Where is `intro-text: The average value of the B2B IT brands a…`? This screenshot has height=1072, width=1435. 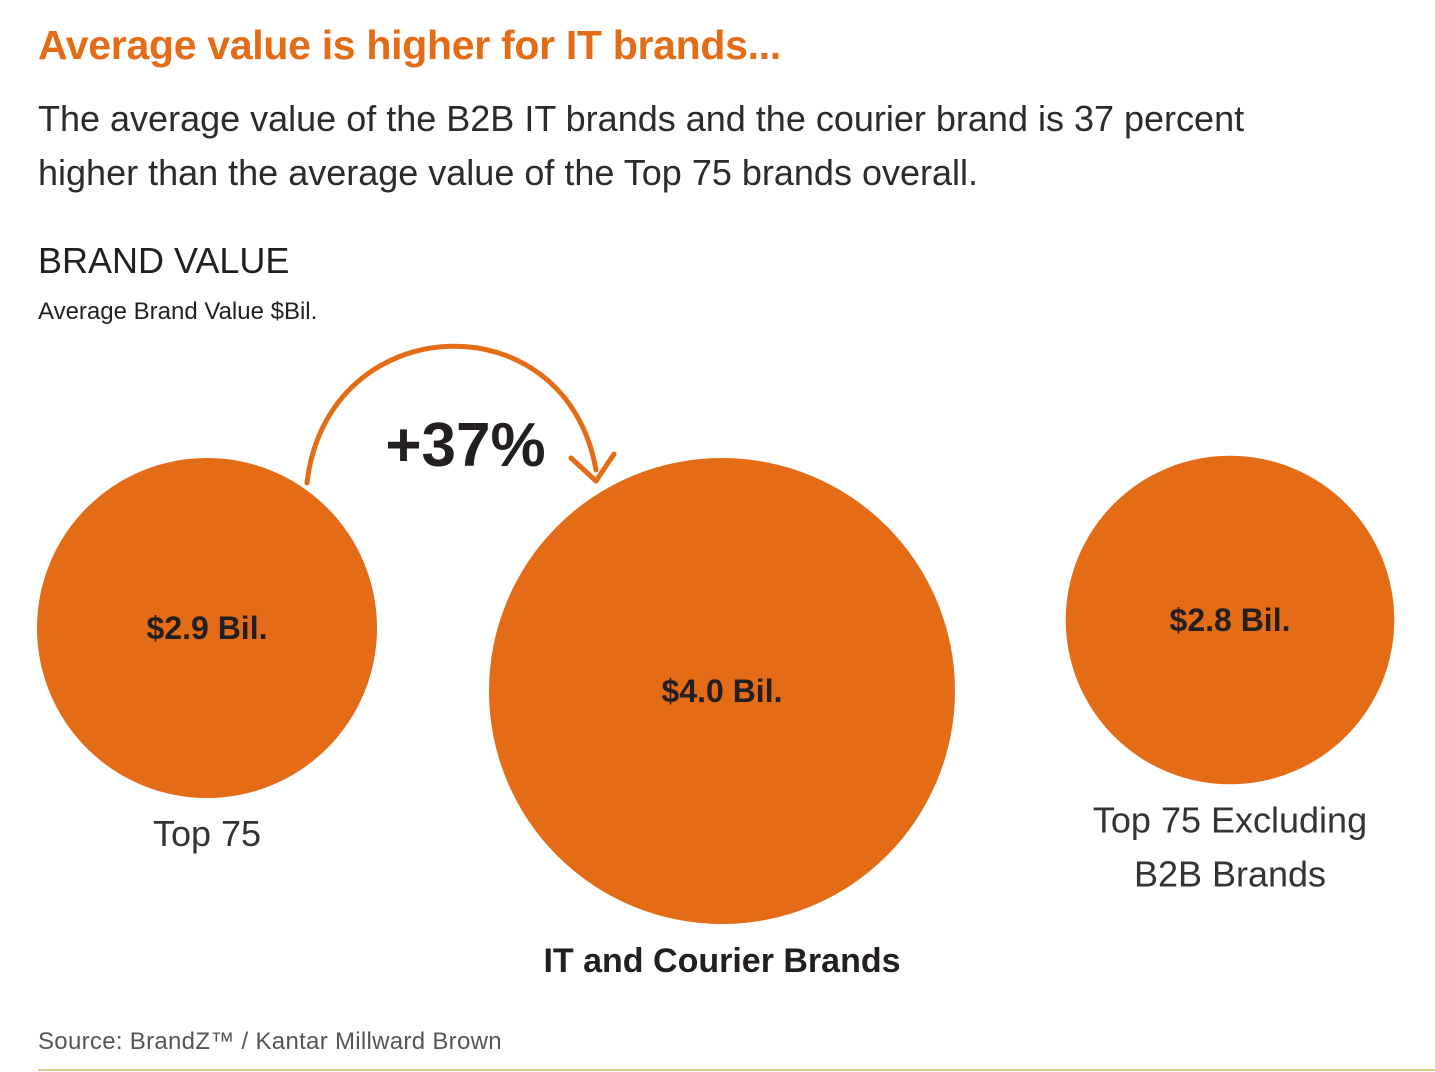 intro-text: The average value of the B2B IT brands a… is located at coordinates (641, 145).